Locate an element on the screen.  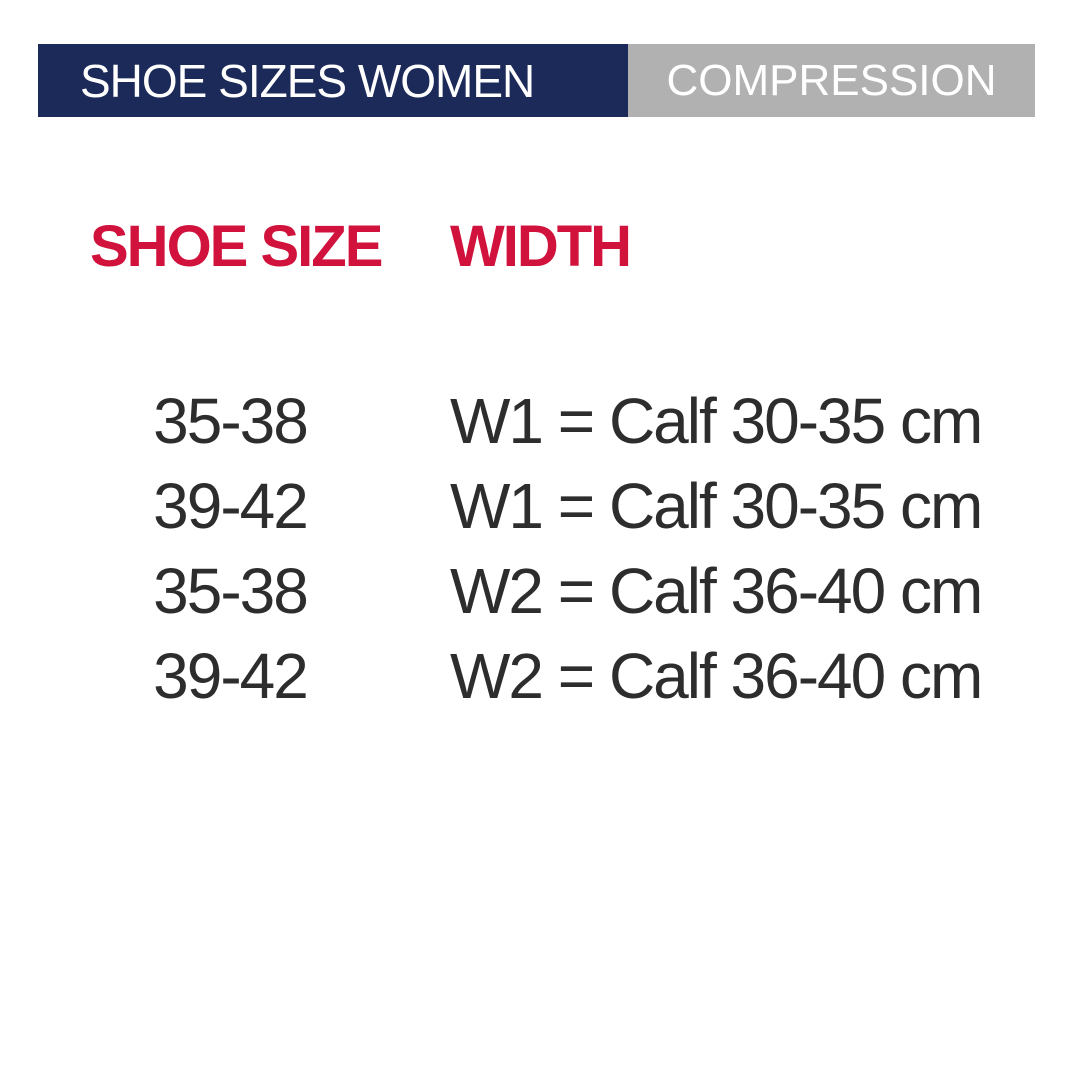
tab-compression: COMPRESSION is located at coordinates (831, 80).